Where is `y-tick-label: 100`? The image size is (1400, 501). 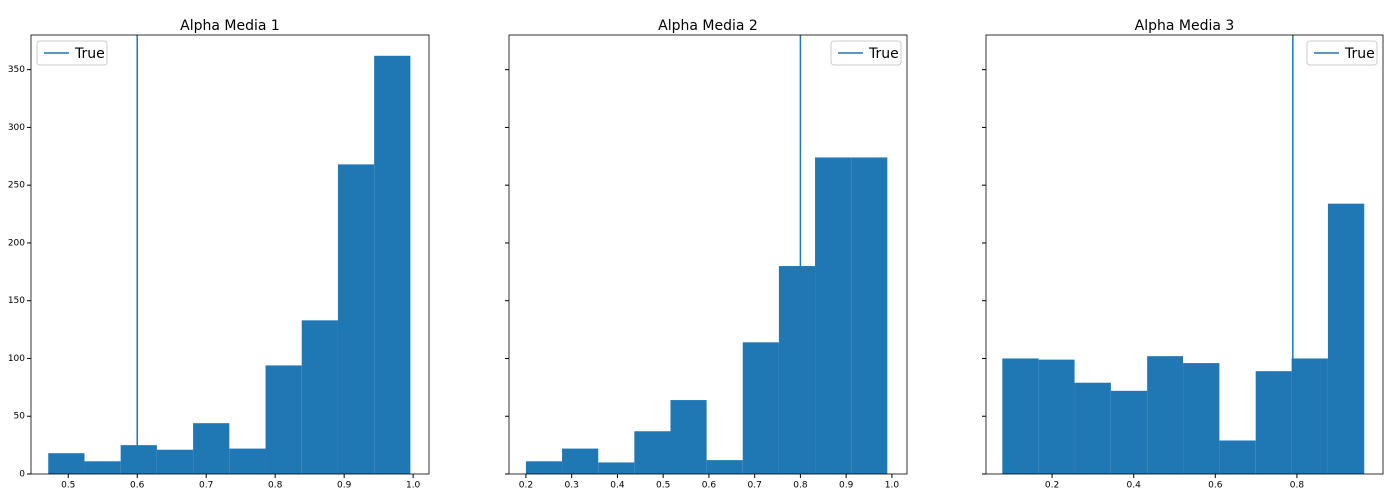 y-tick-label: 100 is located at coordinates (16, 359).